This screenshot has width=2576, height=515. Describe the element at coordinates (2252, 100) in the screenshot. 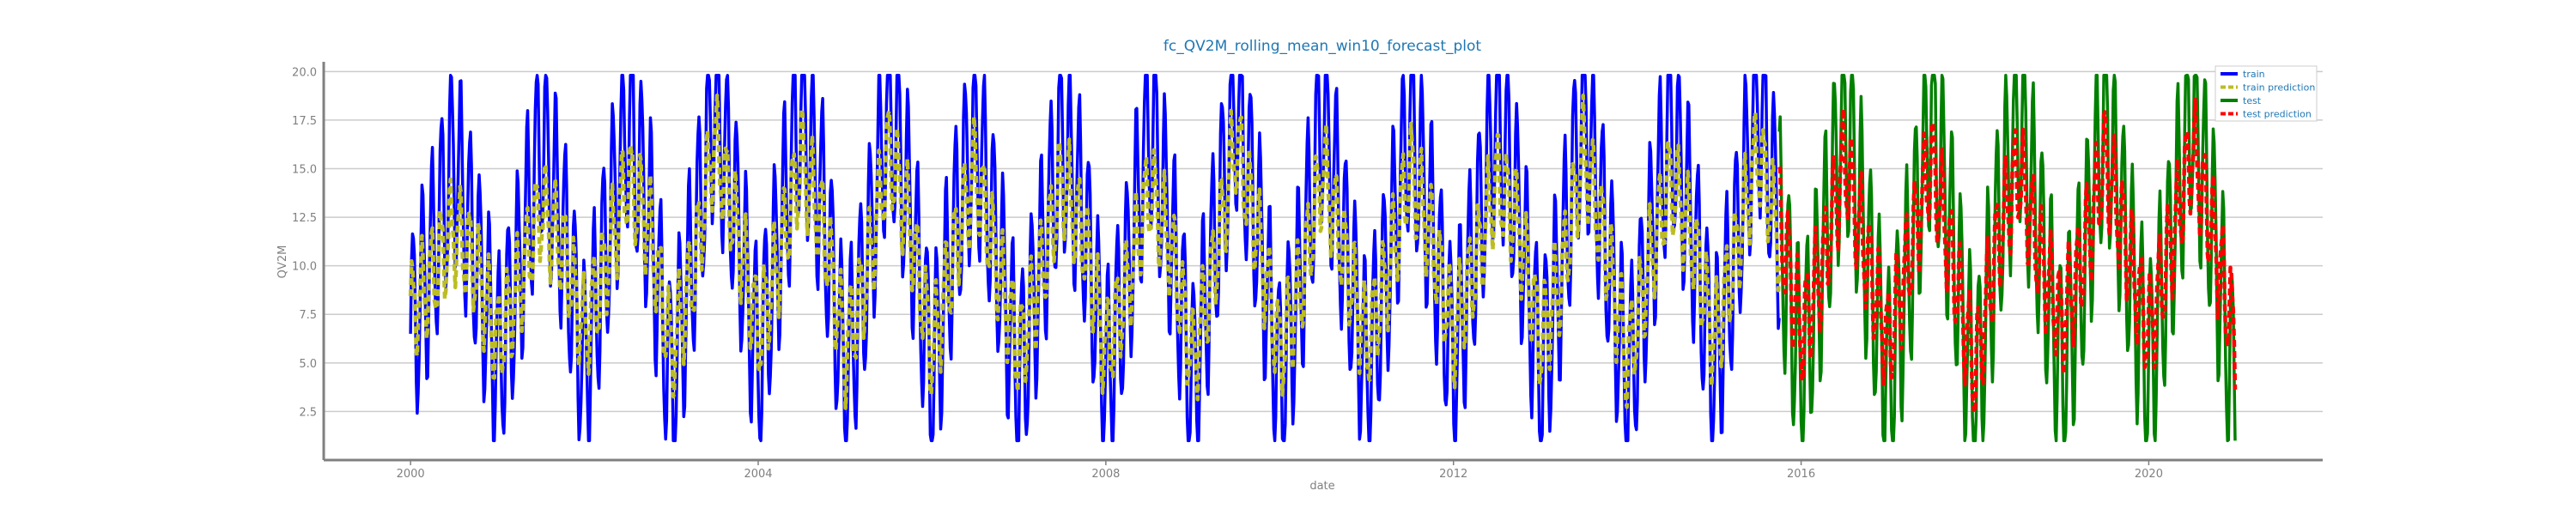

I see `legend-label: test` at that location.